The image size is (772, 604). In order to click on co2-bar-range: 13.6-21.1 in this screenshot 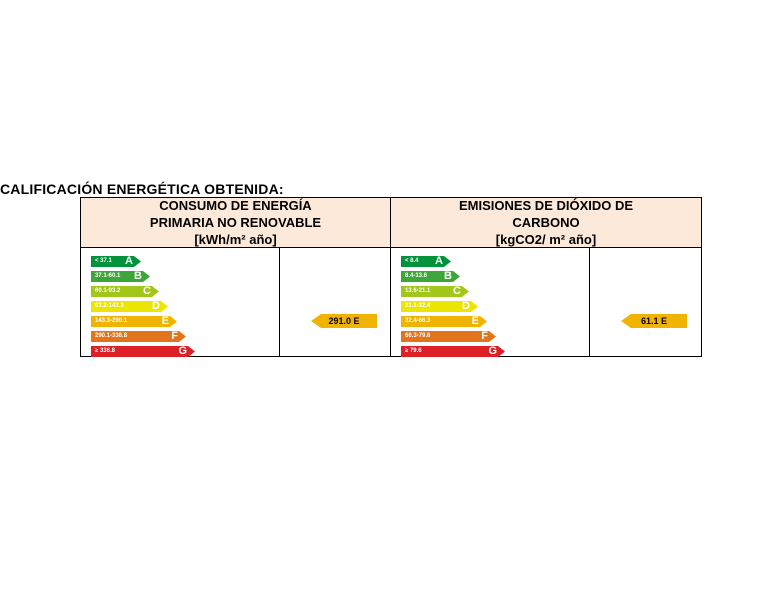, I will do `click(418, 291)`.